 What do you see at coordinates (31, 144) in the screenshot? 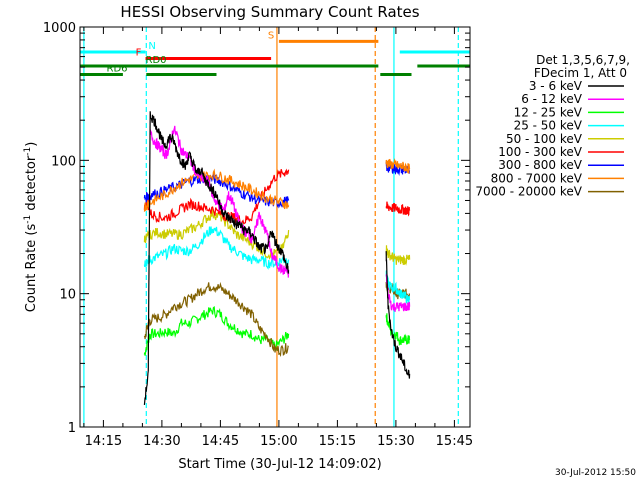
I see `y-axis-label-part: )` at bounding box center [31, 144].